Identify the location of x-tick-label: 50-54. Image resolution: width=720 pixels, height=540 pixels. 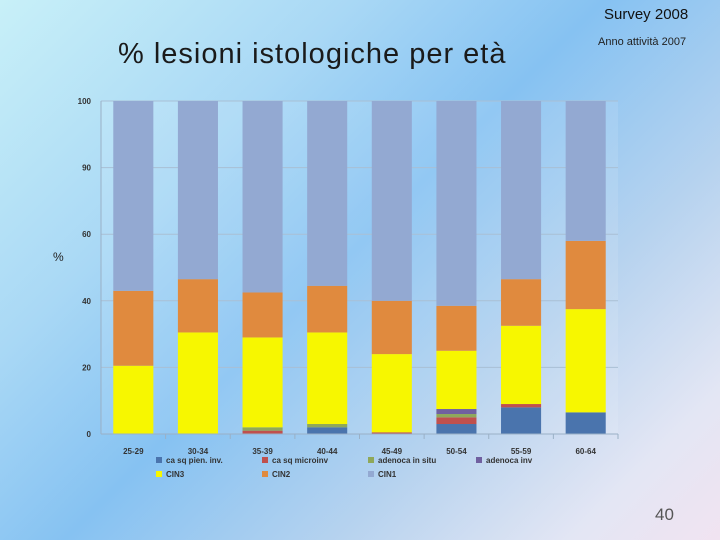
(456, 451).